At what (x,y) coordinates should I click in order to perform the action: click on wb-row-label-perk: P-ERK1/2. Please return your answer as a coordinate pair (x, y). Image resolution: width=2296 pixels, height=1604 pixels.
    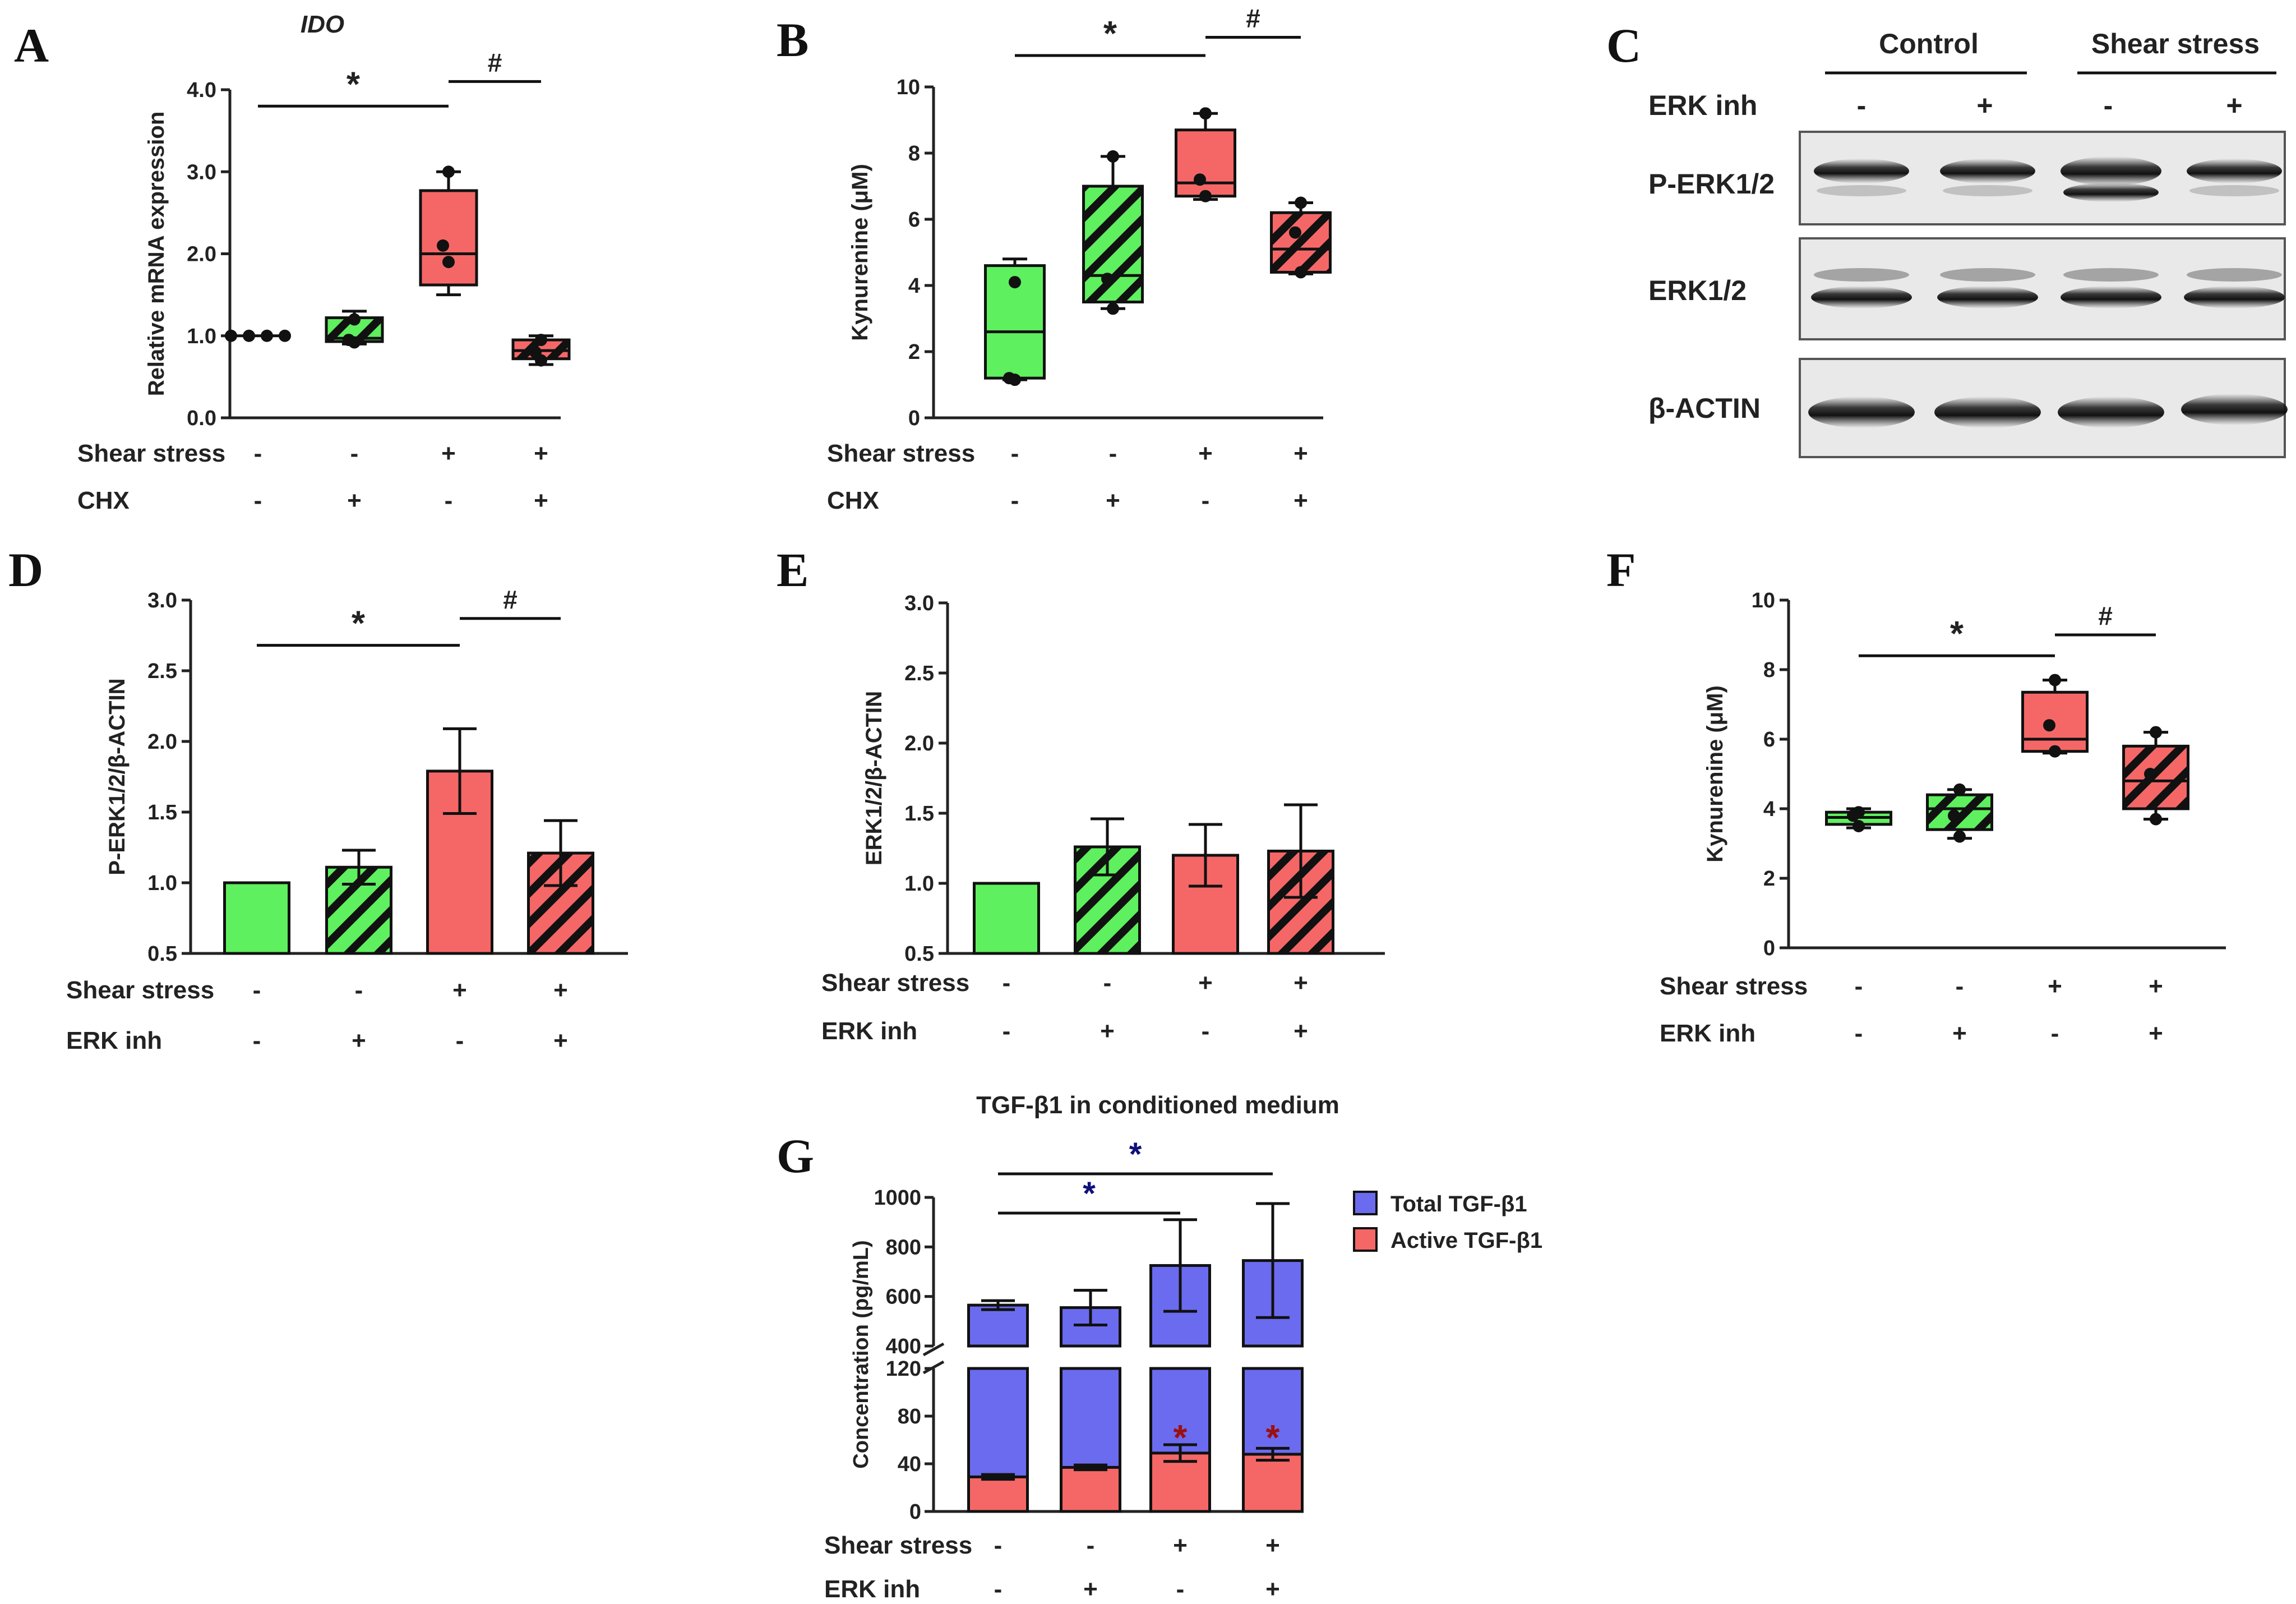
    Looking at the image, I should click on (1711, 184).